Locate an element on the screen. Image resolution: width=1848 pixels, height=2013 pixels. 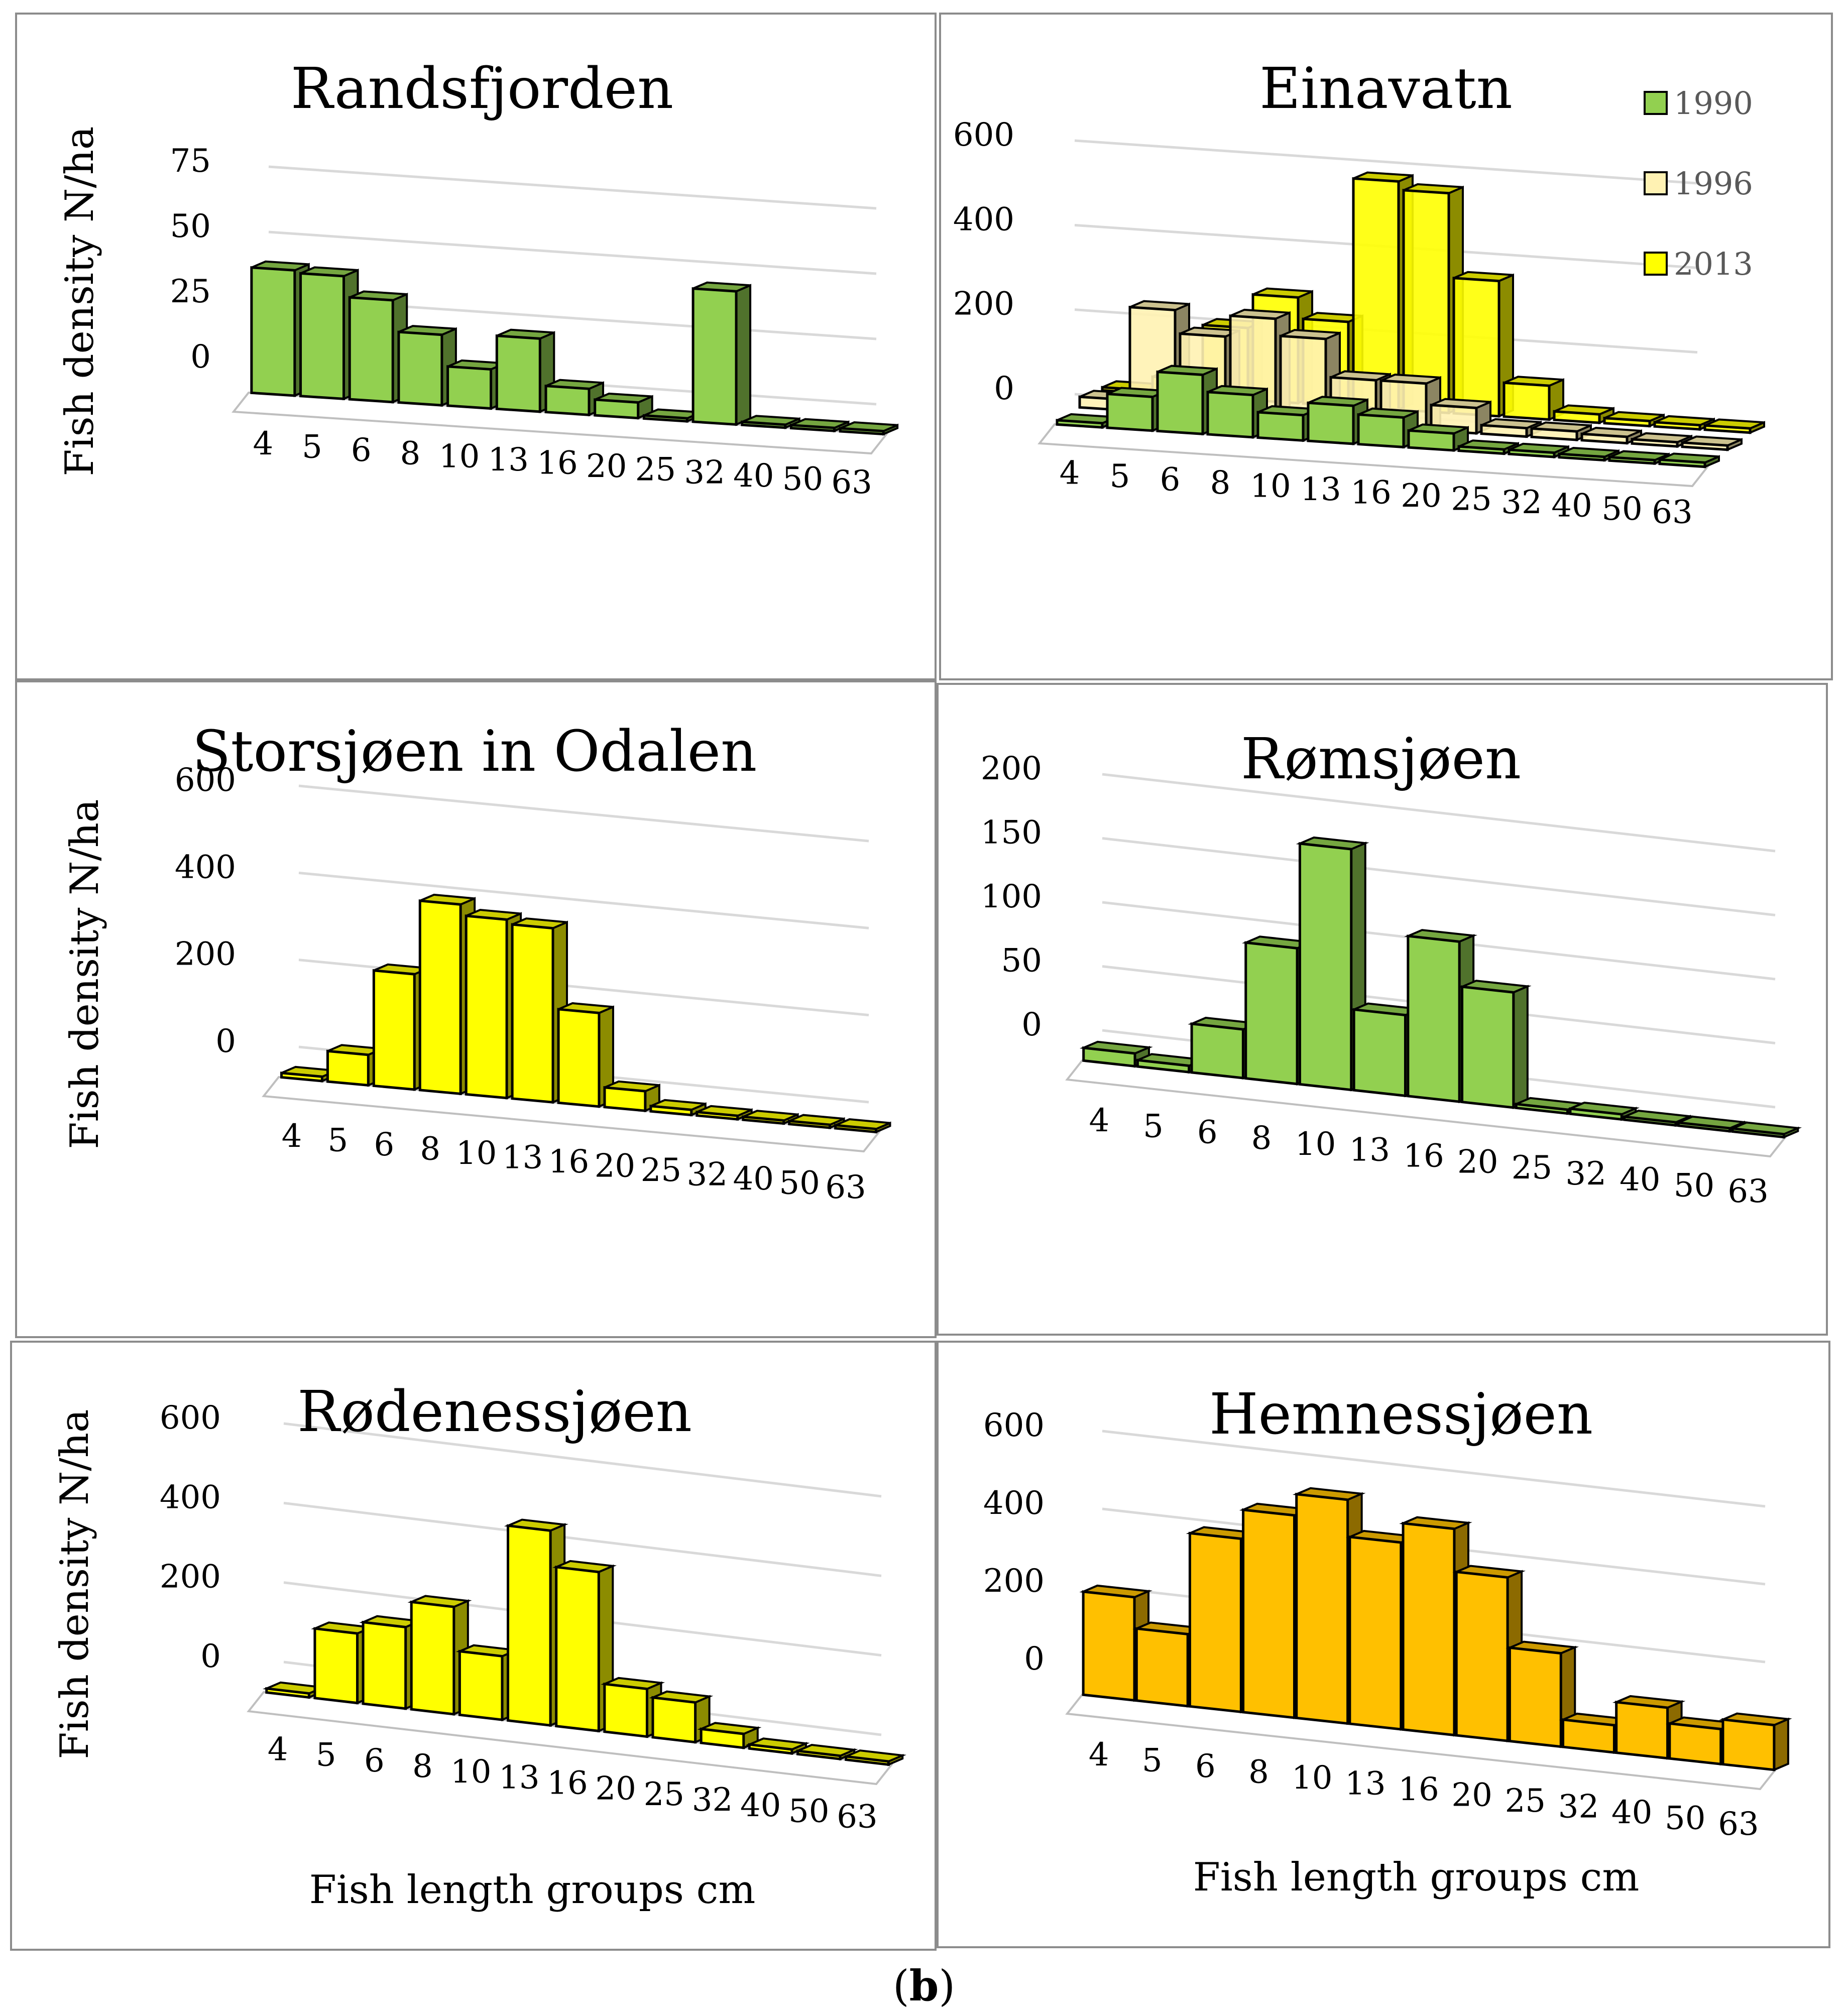
y-tick-label: 0 is located at coordinates (1004, 388).